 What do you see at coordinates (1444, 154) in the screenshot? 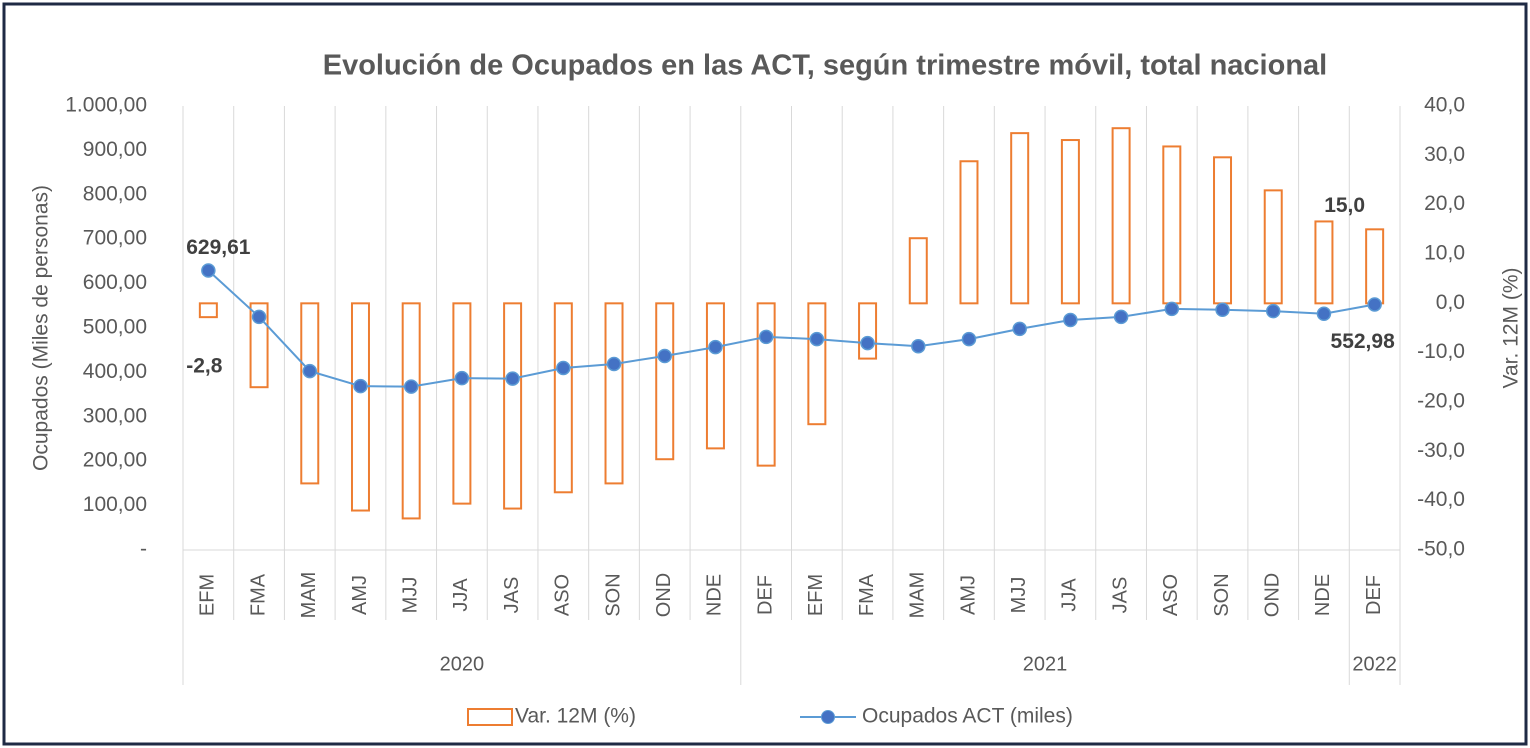
I see `y2-tick-label: 30,0` at bounding box center [1444, 154].